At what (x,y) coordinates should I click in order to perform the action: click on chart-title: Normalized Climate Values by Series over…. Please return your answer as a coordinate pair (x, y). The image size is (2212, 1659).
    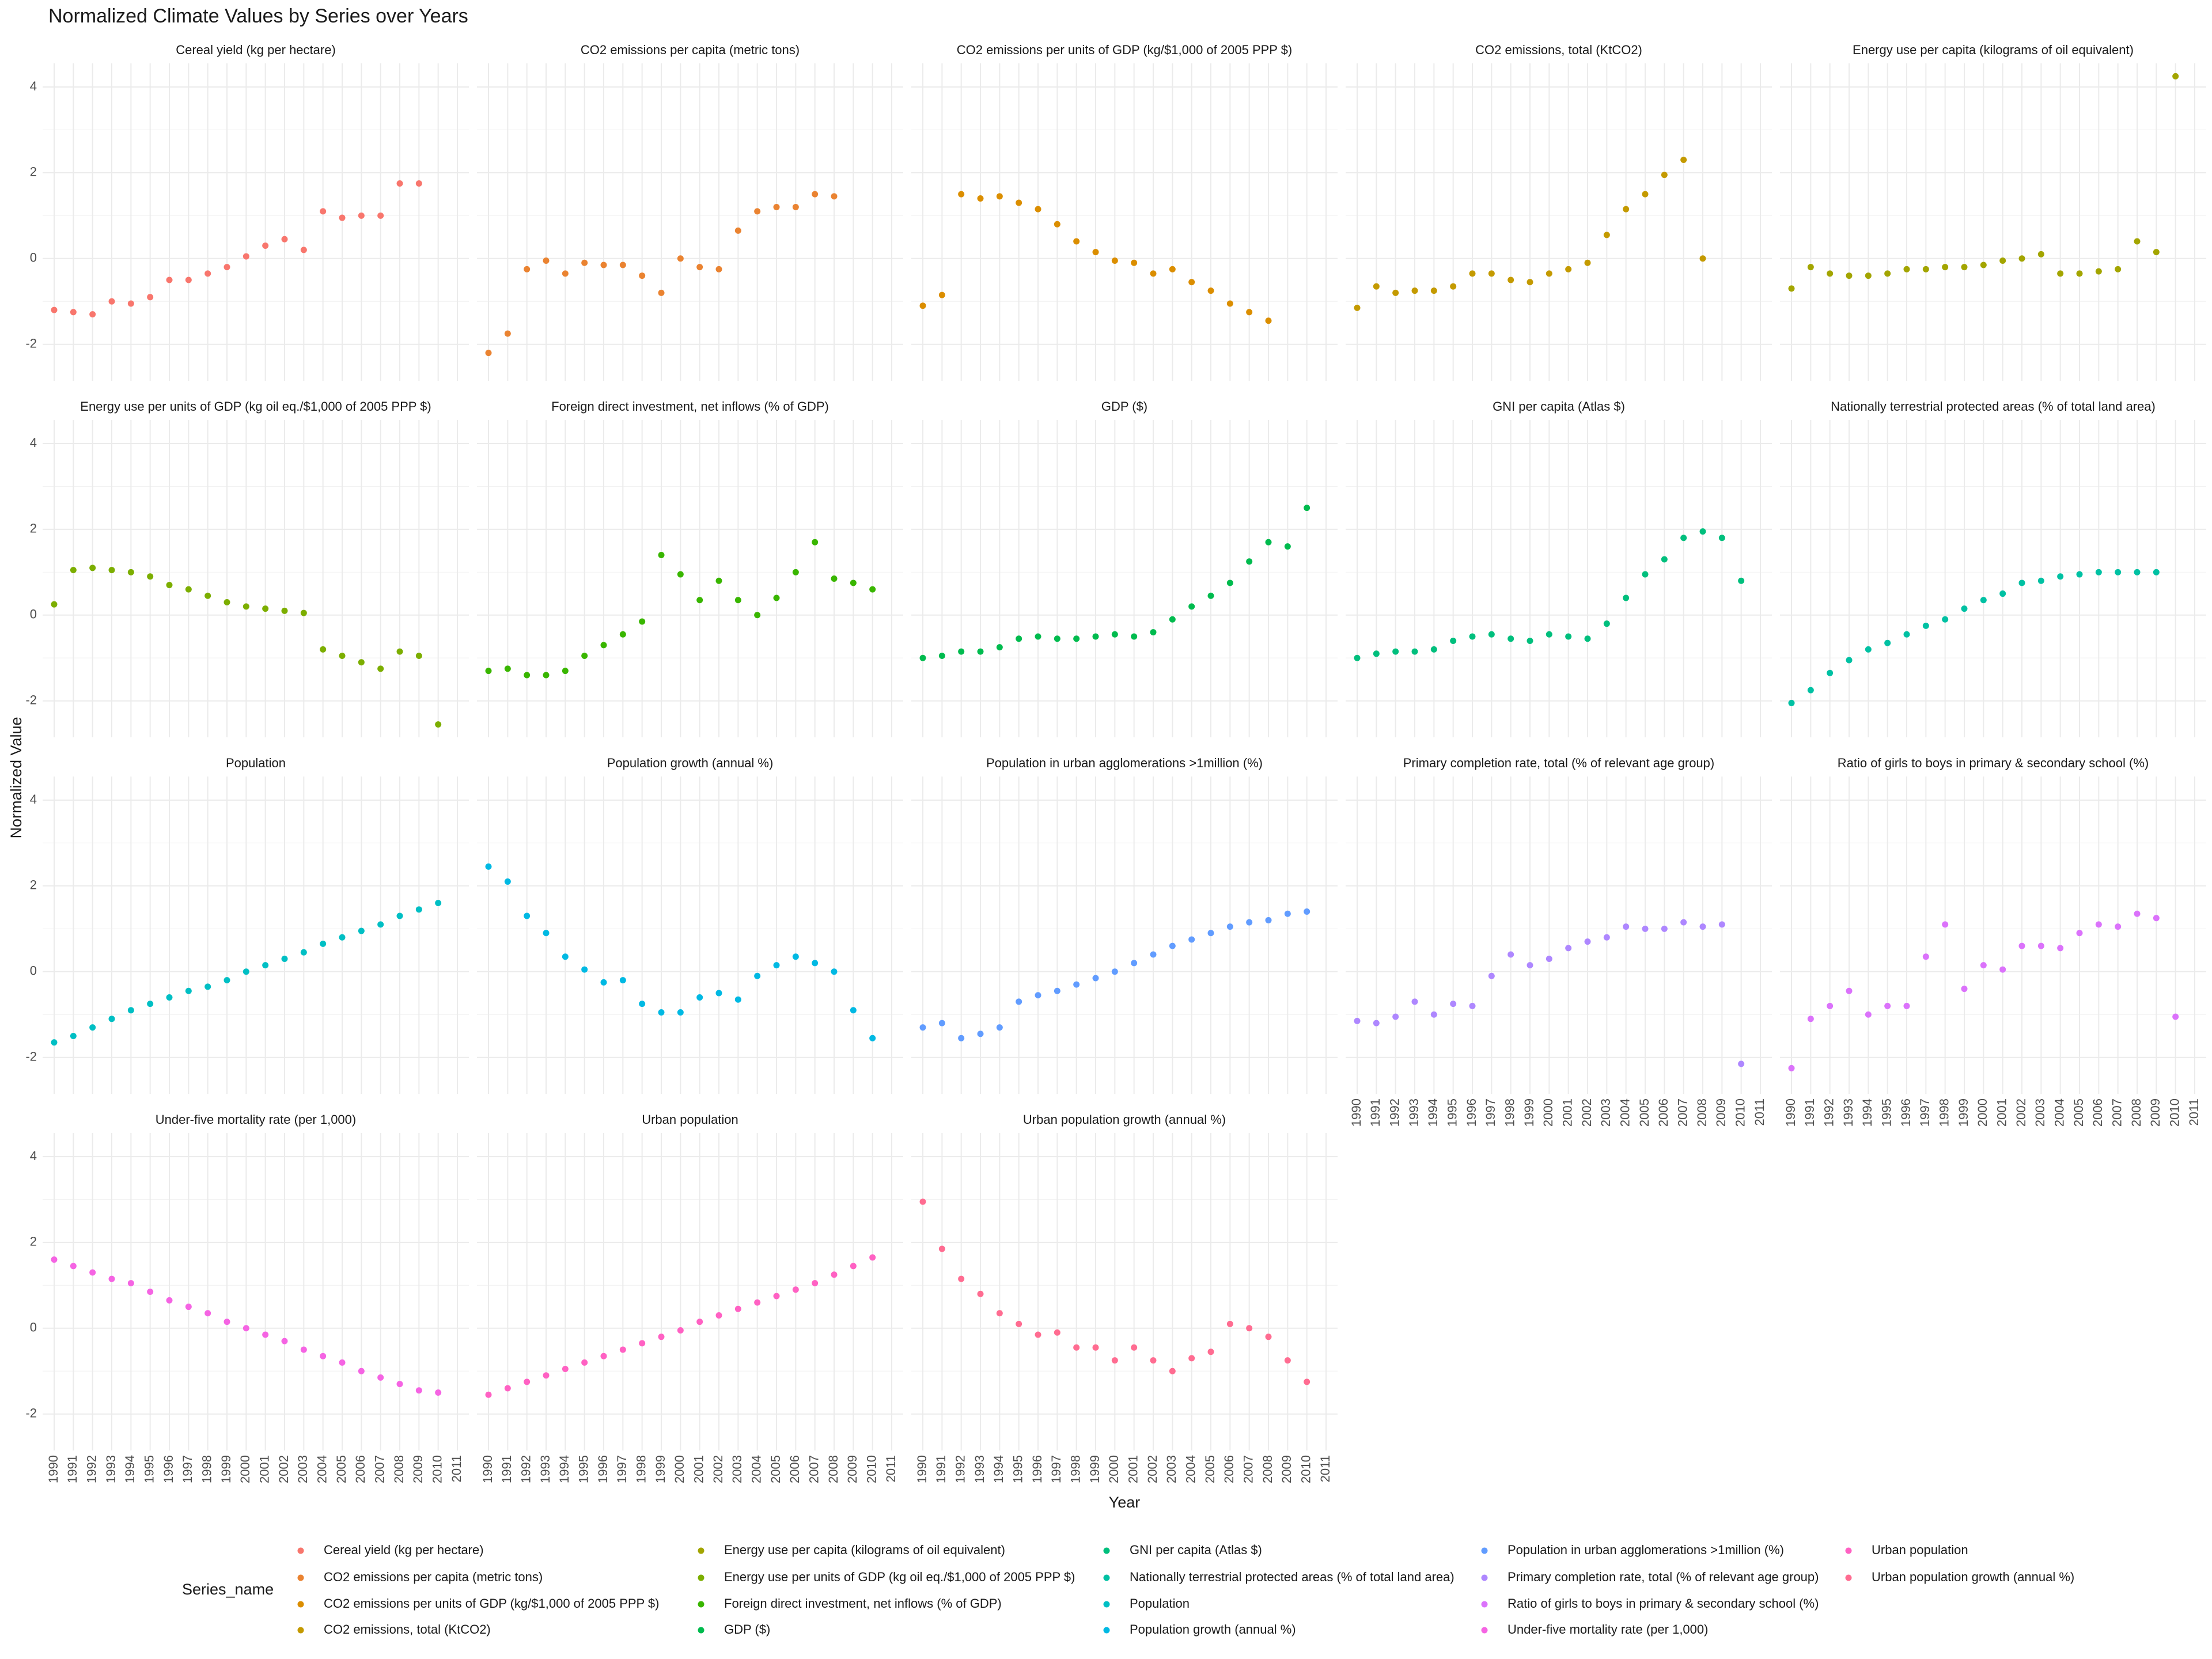
    Looking at the image, I should click on (258, 16).